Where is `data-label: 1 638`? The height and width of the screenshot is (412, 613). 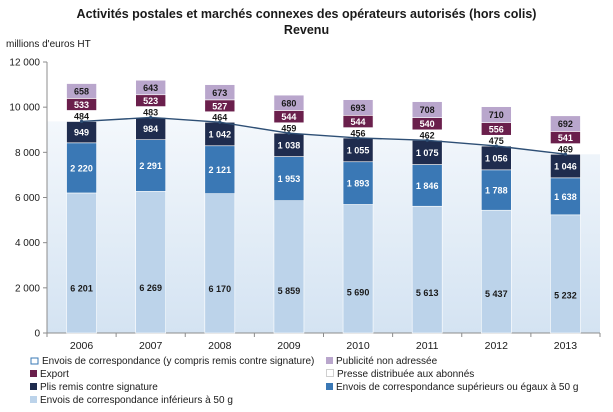
data-label: 1 638 is located at coordinates (565, 197).